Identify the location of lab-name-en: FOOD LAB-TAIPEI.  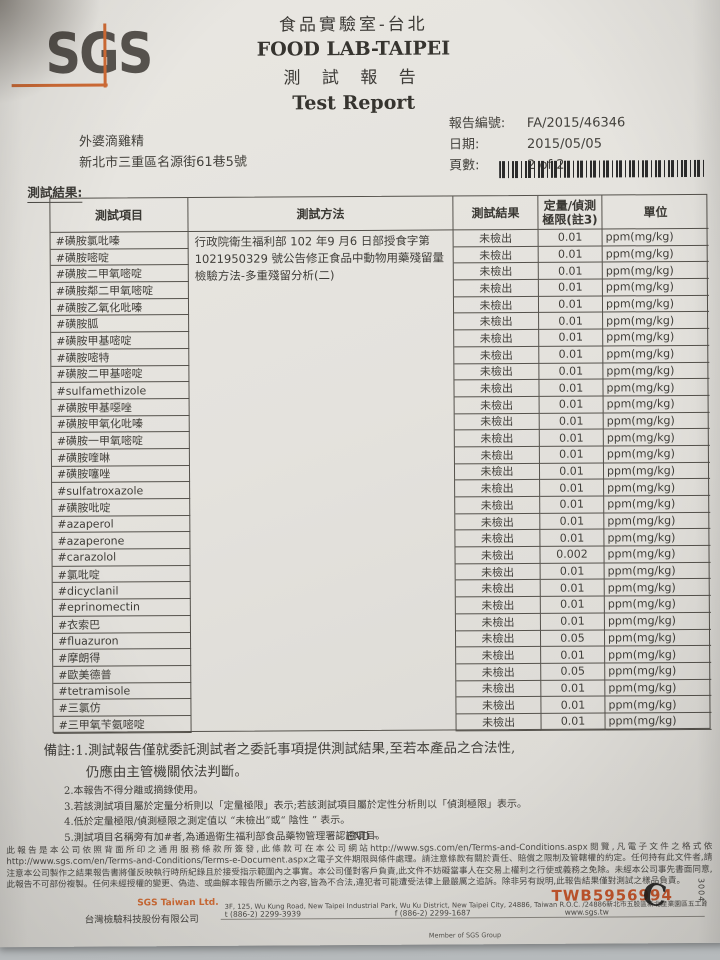
(353, 49).